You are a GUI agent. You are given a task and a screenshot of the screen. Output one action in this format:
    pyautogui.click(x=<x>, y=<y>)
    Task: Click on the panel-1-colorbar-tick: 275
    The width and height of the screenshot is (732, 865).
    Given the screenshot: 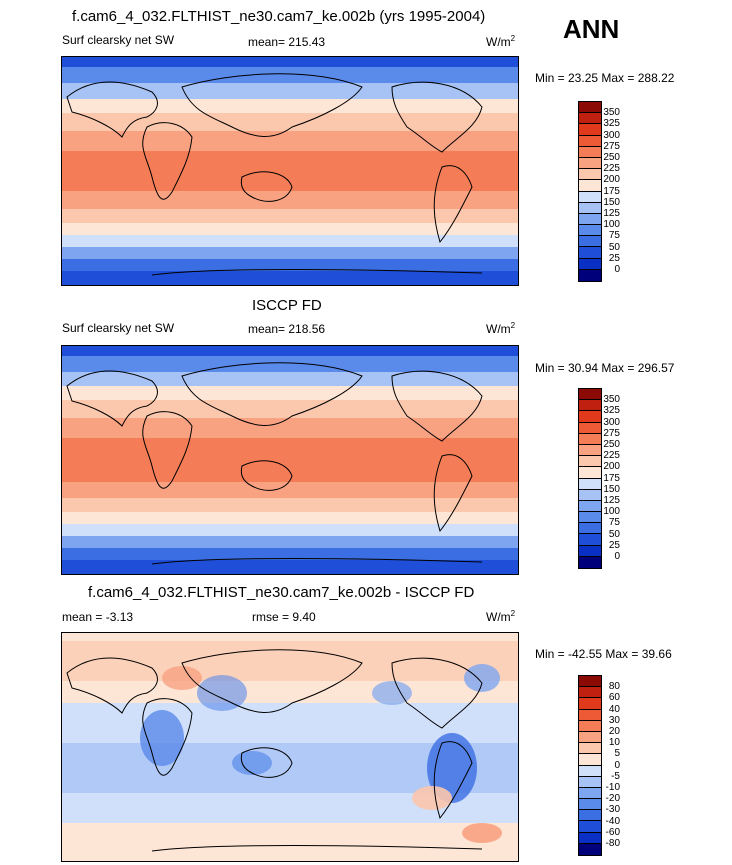 What is the action you would take?
    pyautogui.click(x=611, y=146)
    